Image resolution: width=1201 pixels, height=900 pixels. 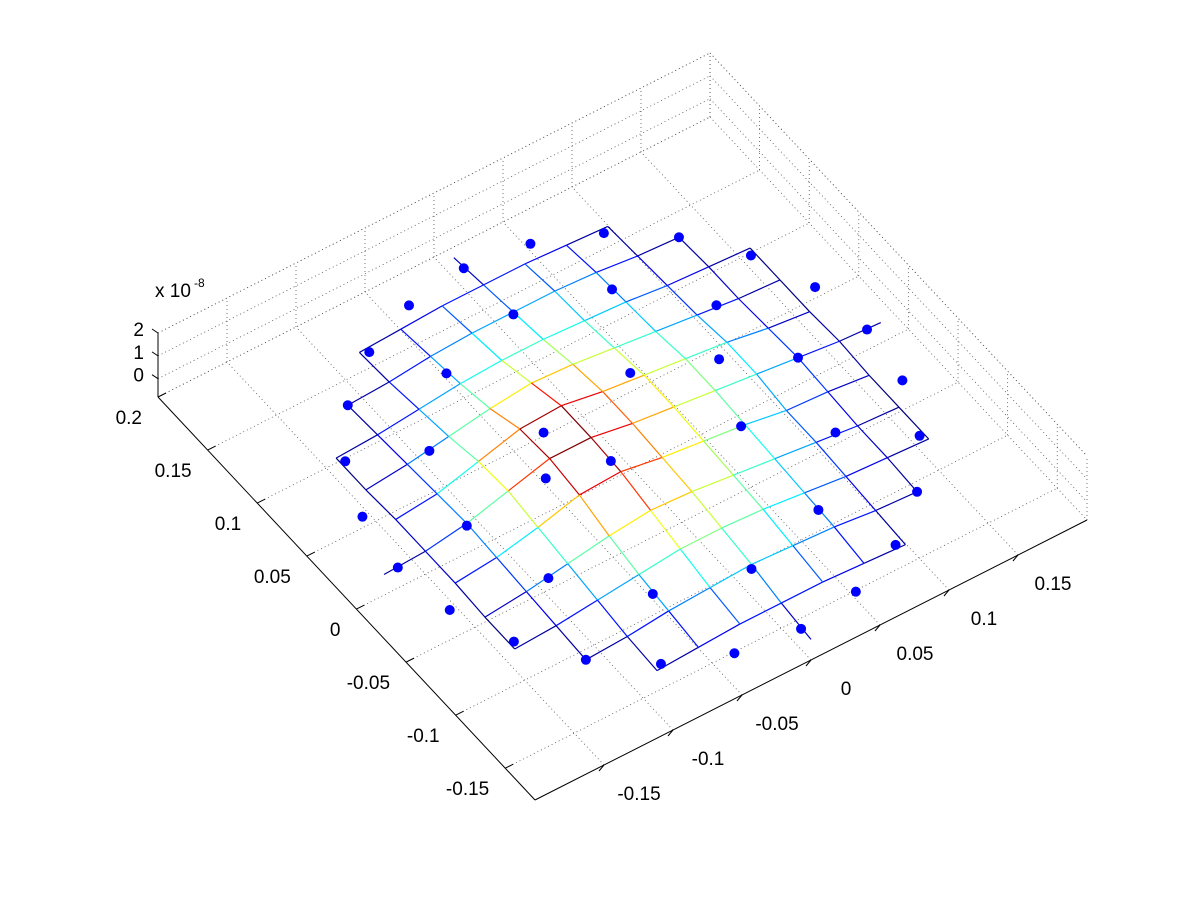 What do you see at coordinates (346, 598) in the screenshot?
I see `y-axis` at bounding box center [346, 598].